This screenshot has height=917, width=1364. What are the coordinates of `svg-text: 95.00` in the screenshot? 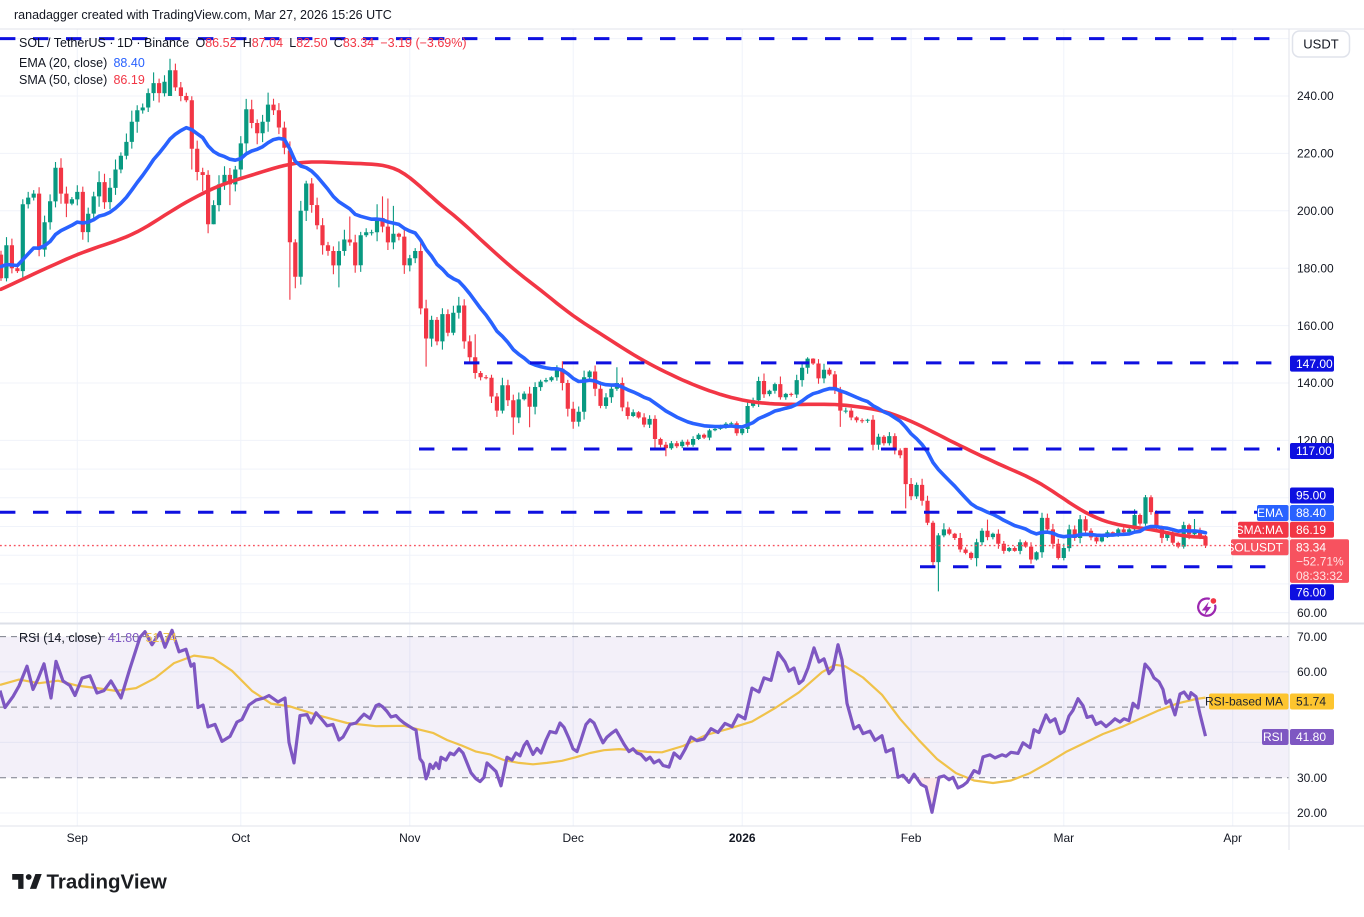 It's located at (1311, 496).